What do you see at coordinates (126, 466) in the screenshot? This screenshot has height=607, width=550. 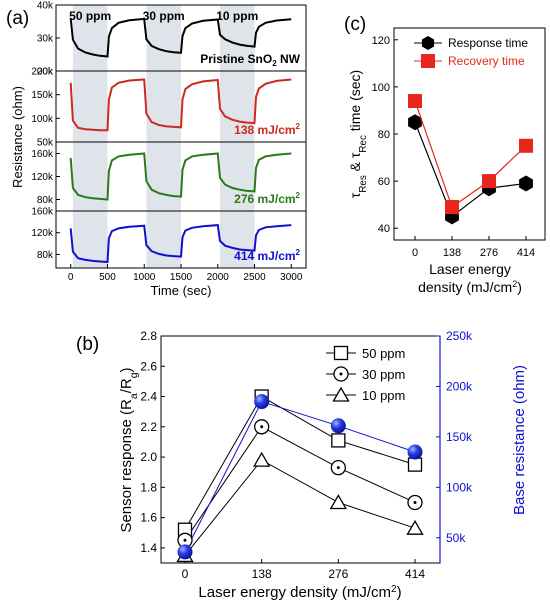 I see `y-axis-label-main: Sensor response (R` at bounding box center [126, 466].